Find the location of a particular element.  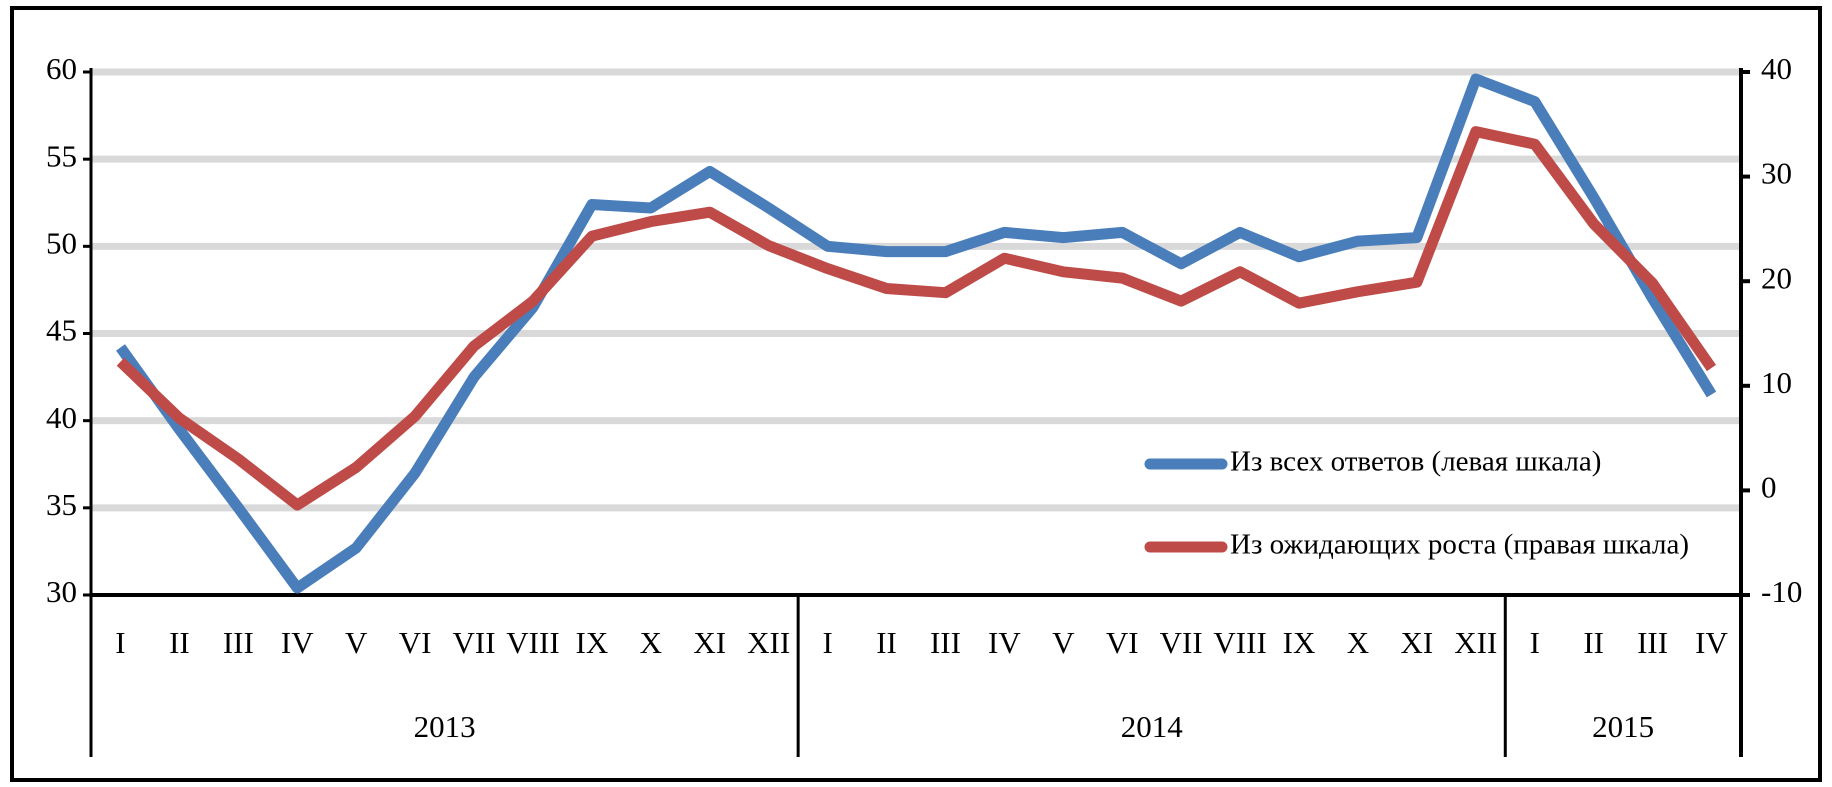

y2-tick-label: 40 is located at coordinates (1776, 68).